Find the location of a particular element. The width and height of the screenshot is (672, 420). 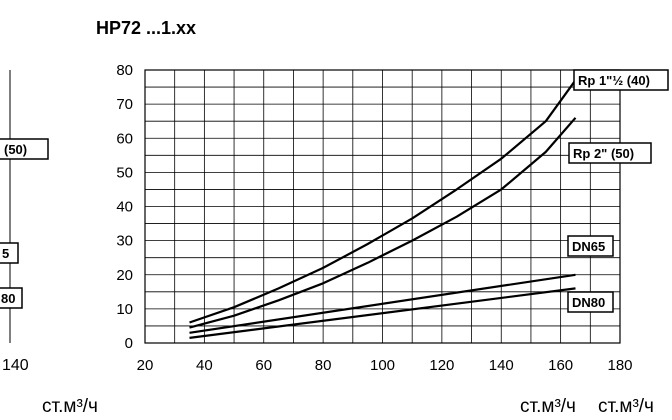

series-labels: Rp 1"½ (40) Rp 2" (50) DN65 DN80 is located at coordinates (618, 191).